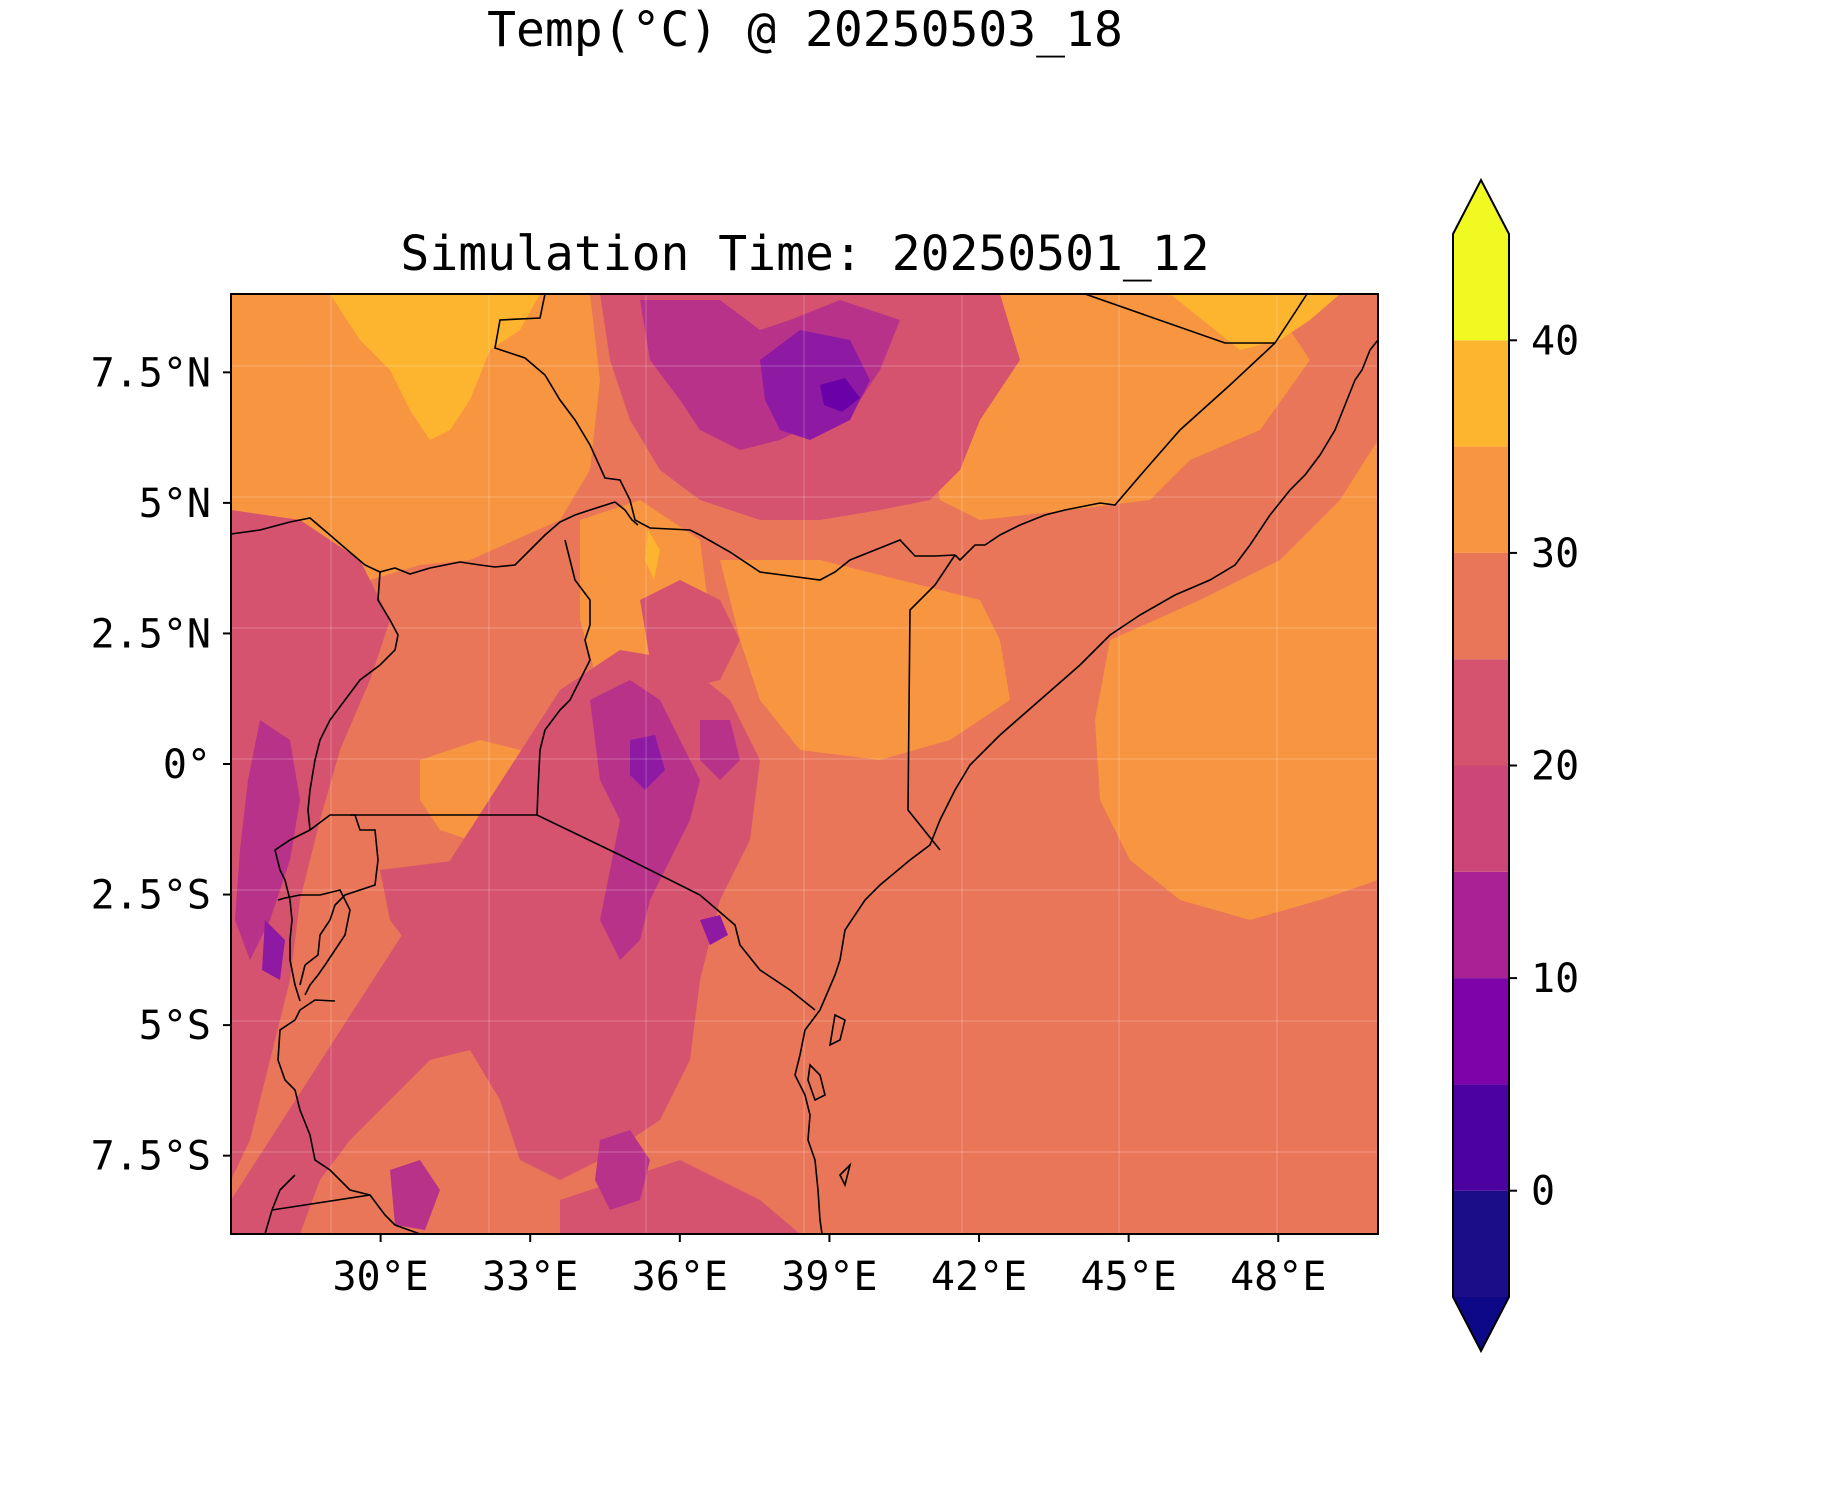 This screenshot has width=1833, height=1500. Describe the element at coordinates (530, 1277) in the screenshot. I see `x-tick-label: 33°E` at that location.